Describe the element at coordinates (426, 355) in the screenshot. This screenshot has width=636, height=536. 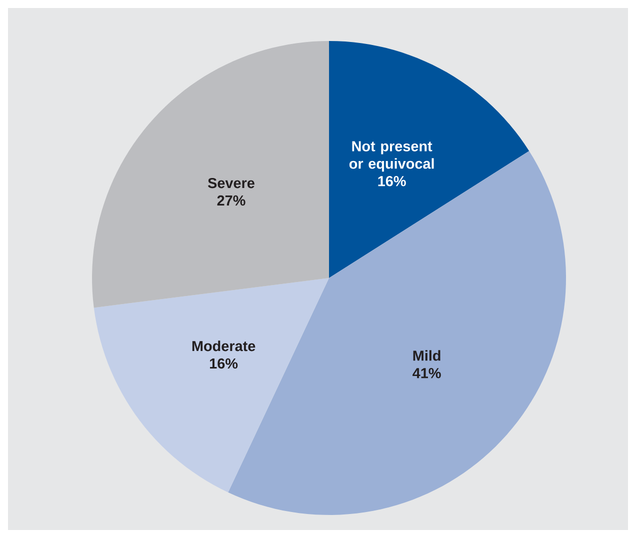
I see `slice-label: Mild` at that location.